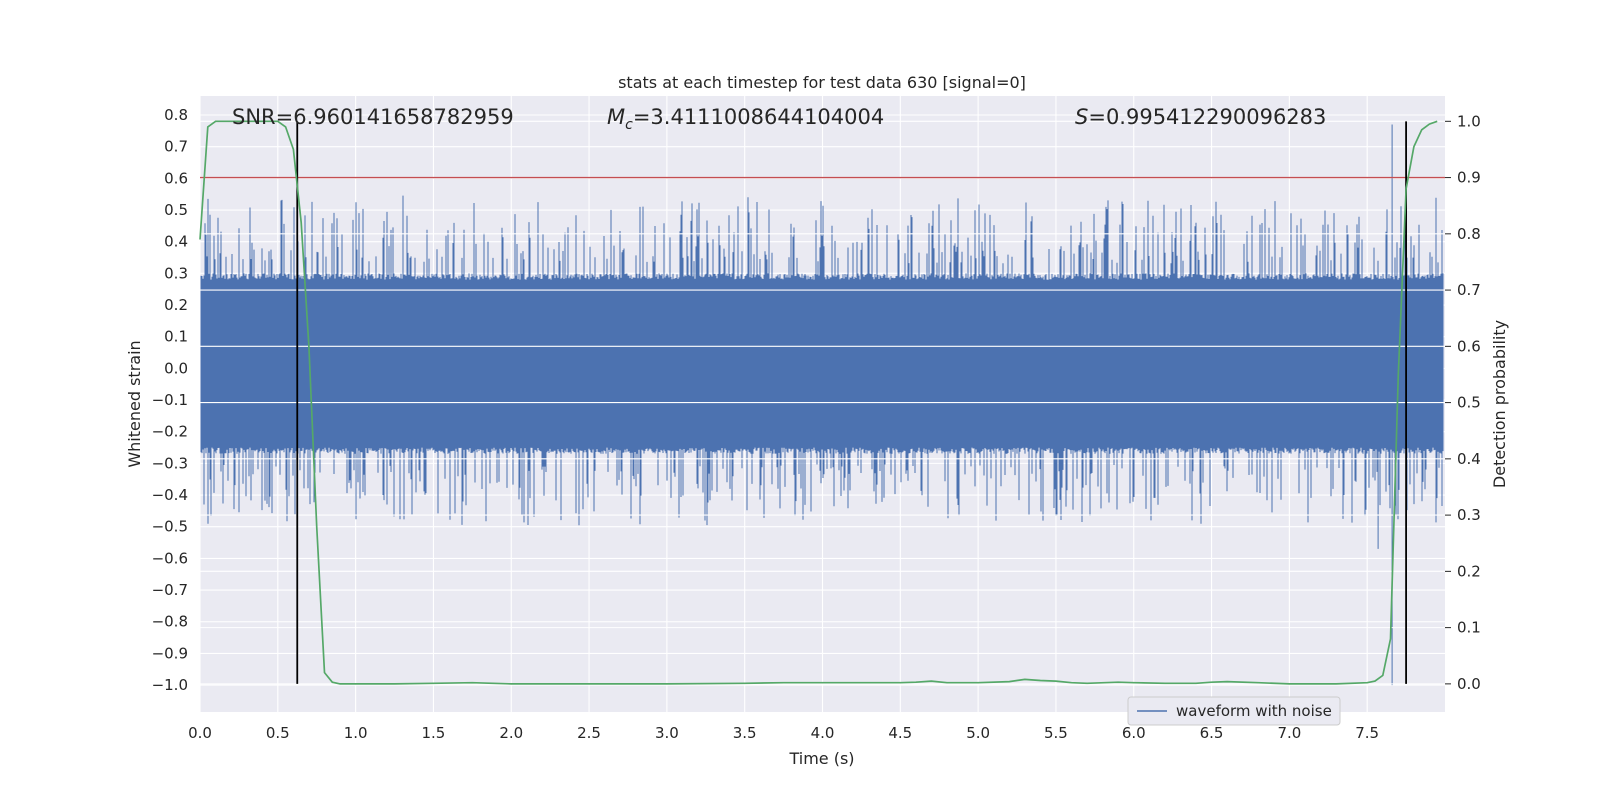 The width and height of the screenshot is (1600, 804). Describe the element at coordinates (176, 147) in the screenshot. I see `y-tick-label: 0.7` at that location.